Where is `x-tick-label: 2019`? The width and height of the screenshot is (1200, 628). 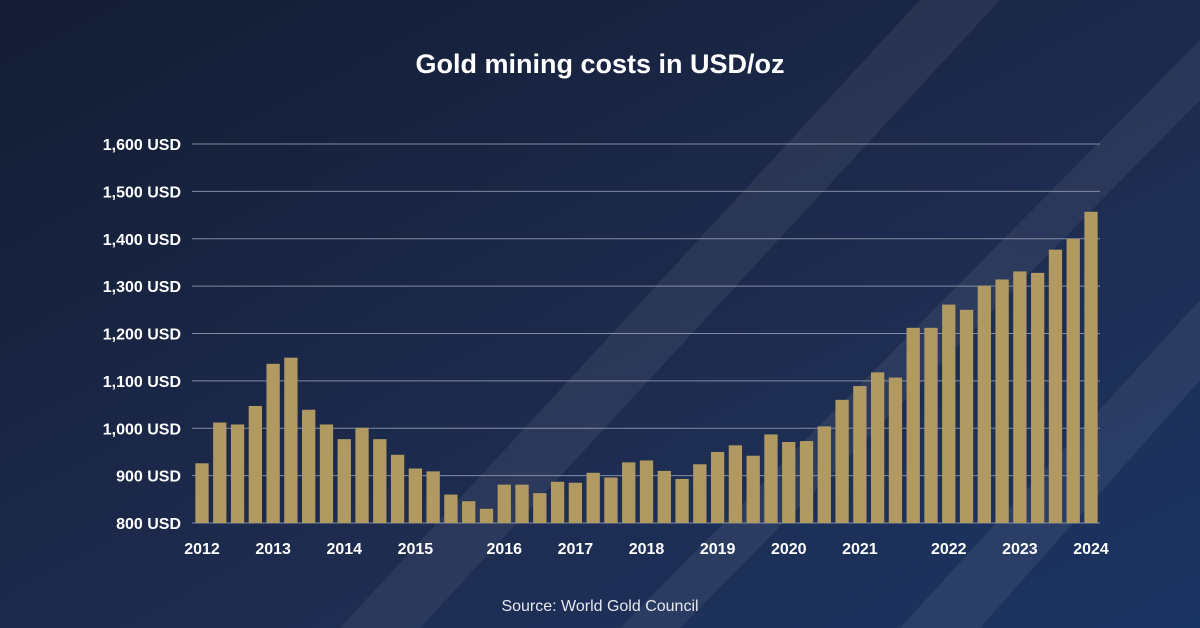 x-tick-label: 2019 is located at coordinates (718, 549).